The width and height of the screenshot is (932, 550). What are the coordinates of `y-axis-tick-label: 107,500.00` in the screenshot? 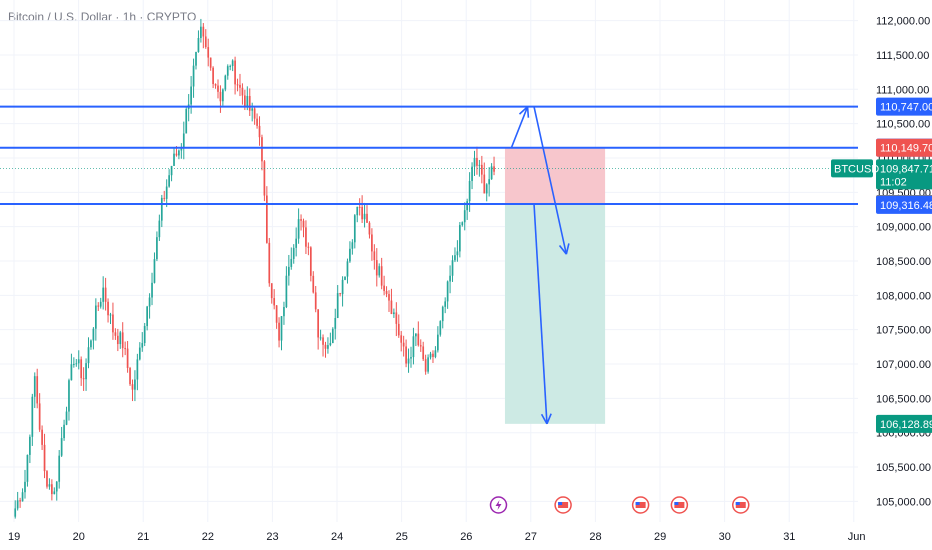 It's located at (903, 331).